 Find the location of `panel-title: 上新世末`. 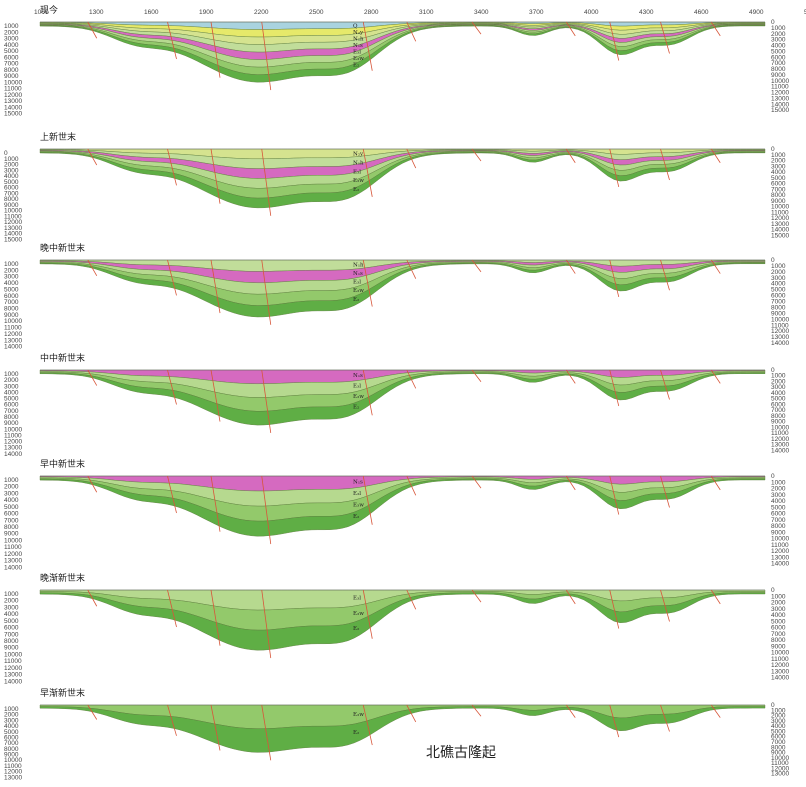

panel-title: 上新世末 is located at coordinates (58, 137).